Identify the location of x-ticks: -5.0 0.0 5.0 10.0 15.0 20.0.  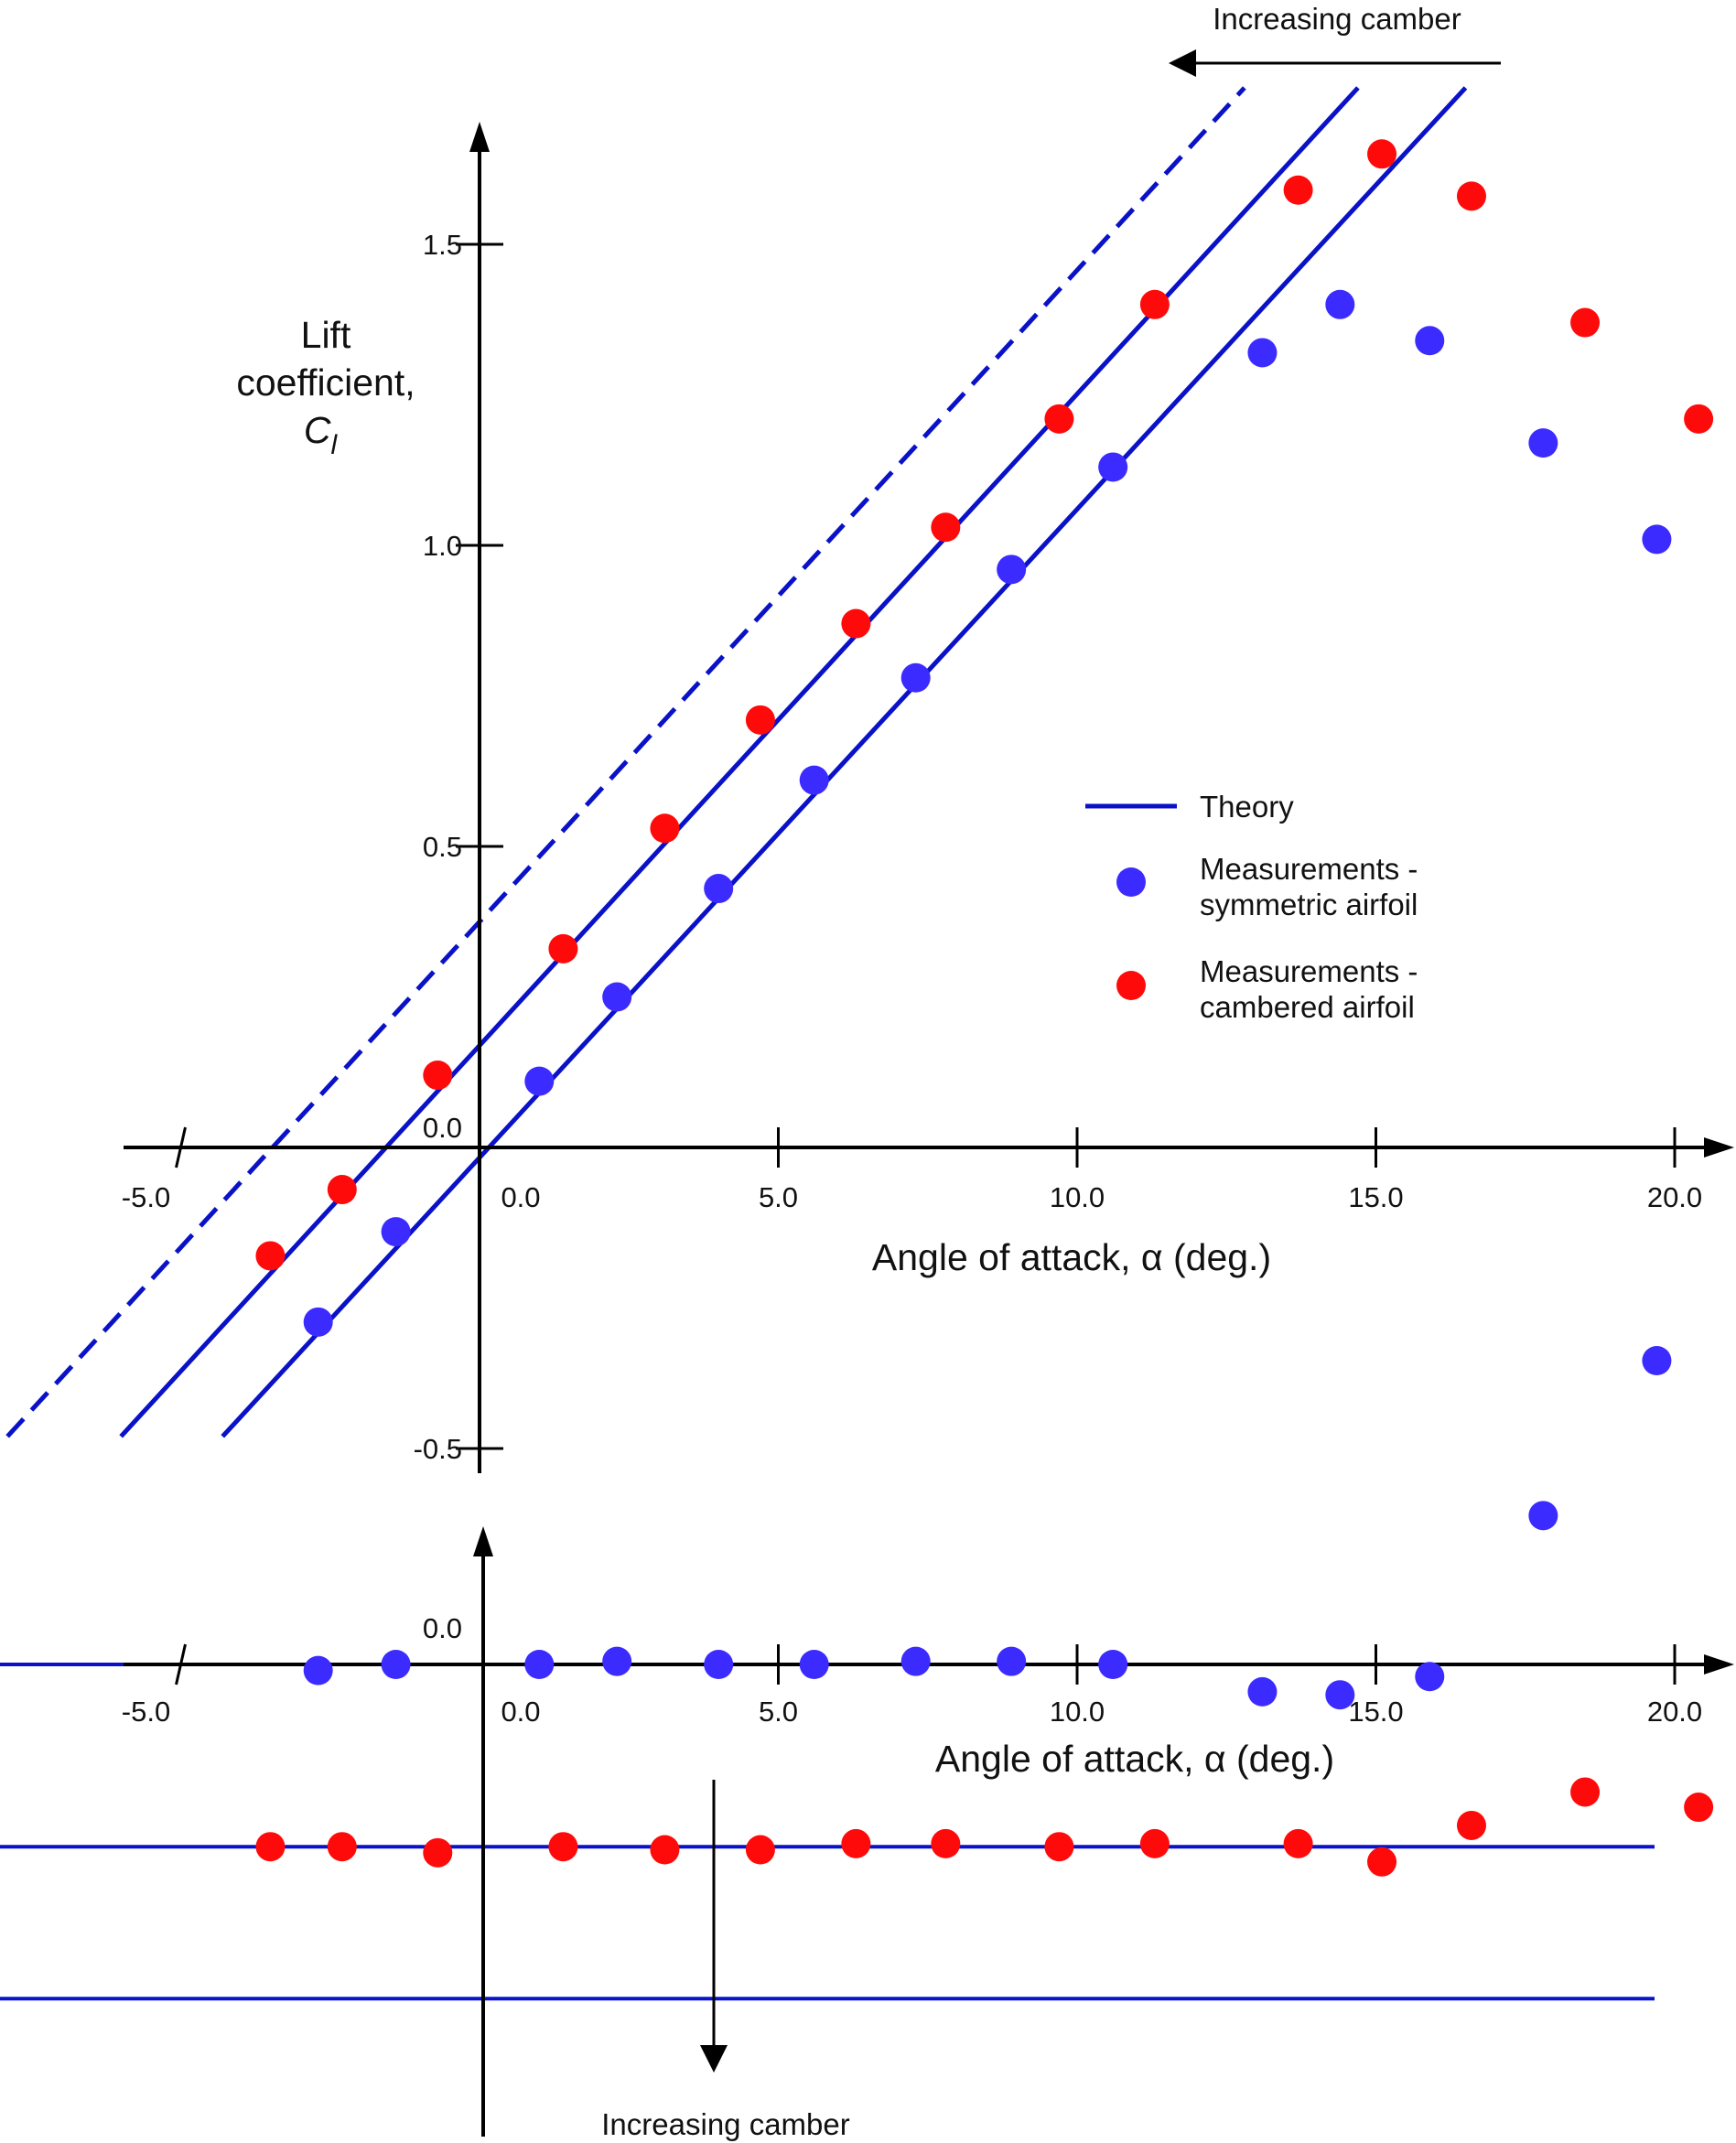
(912, 1169).